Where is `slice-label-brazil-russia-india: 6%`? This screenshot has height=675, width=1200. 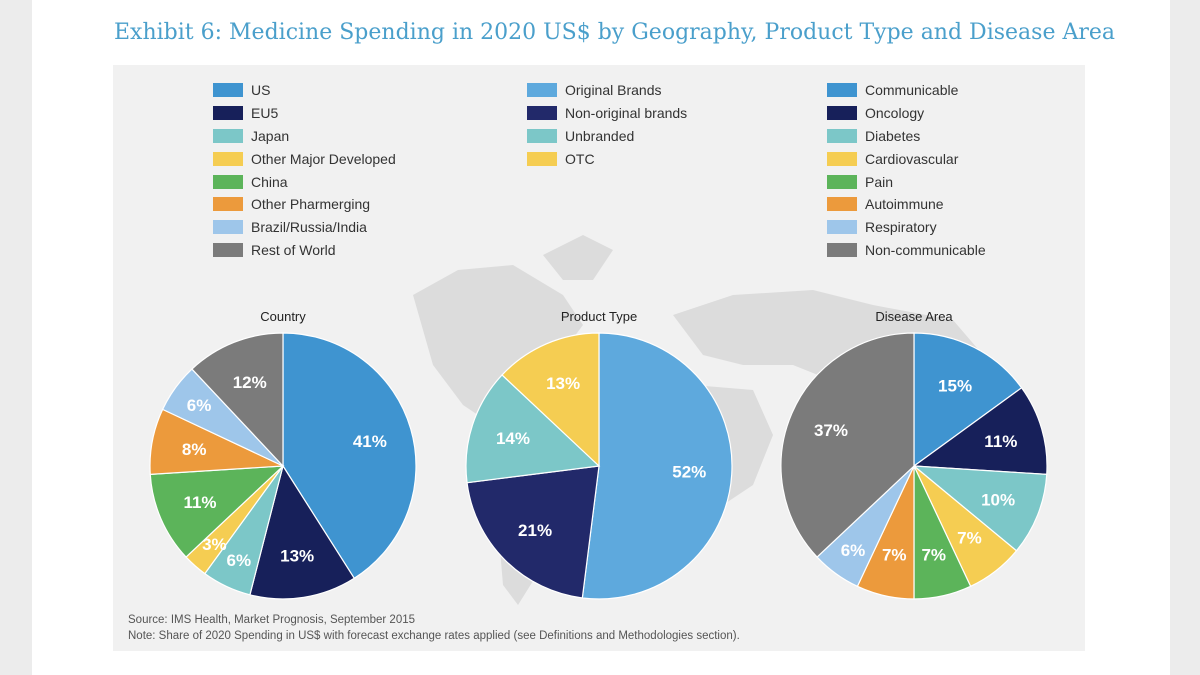
slice-label-brazil-russia-india: 6% is located at coordinates (199, 405).